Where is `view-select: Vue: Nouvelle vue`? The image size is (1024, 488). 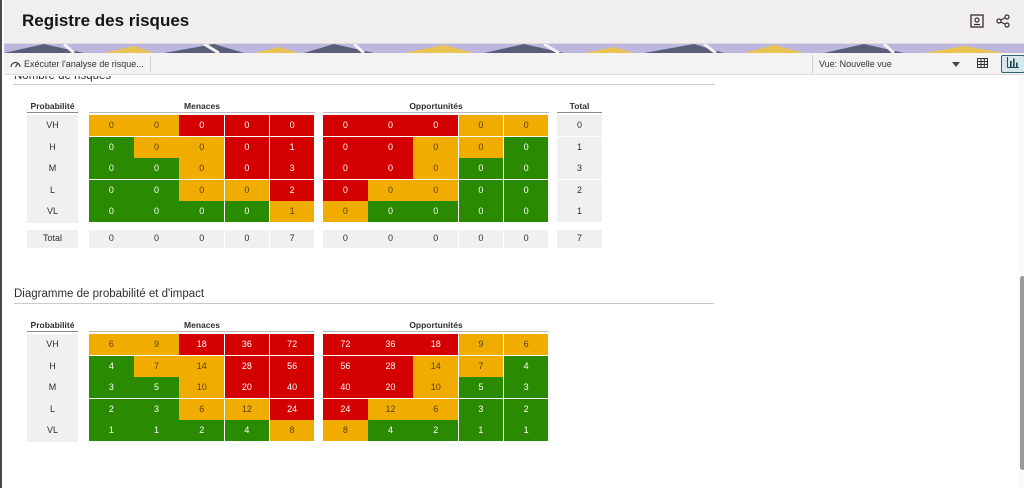 view-select: Vue: Nouvelle vue is located at coordinates (889, 64).